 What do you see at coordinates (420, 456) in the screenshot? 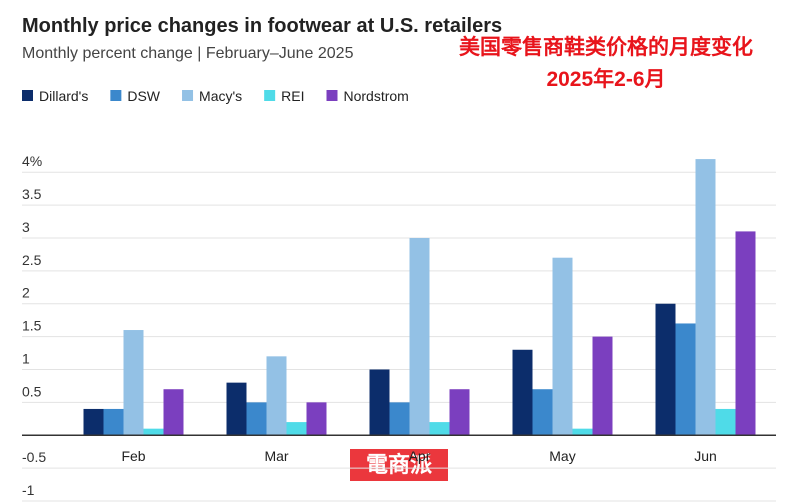
I see `x-tick-label: Apr` at bounding box center [420, 456].